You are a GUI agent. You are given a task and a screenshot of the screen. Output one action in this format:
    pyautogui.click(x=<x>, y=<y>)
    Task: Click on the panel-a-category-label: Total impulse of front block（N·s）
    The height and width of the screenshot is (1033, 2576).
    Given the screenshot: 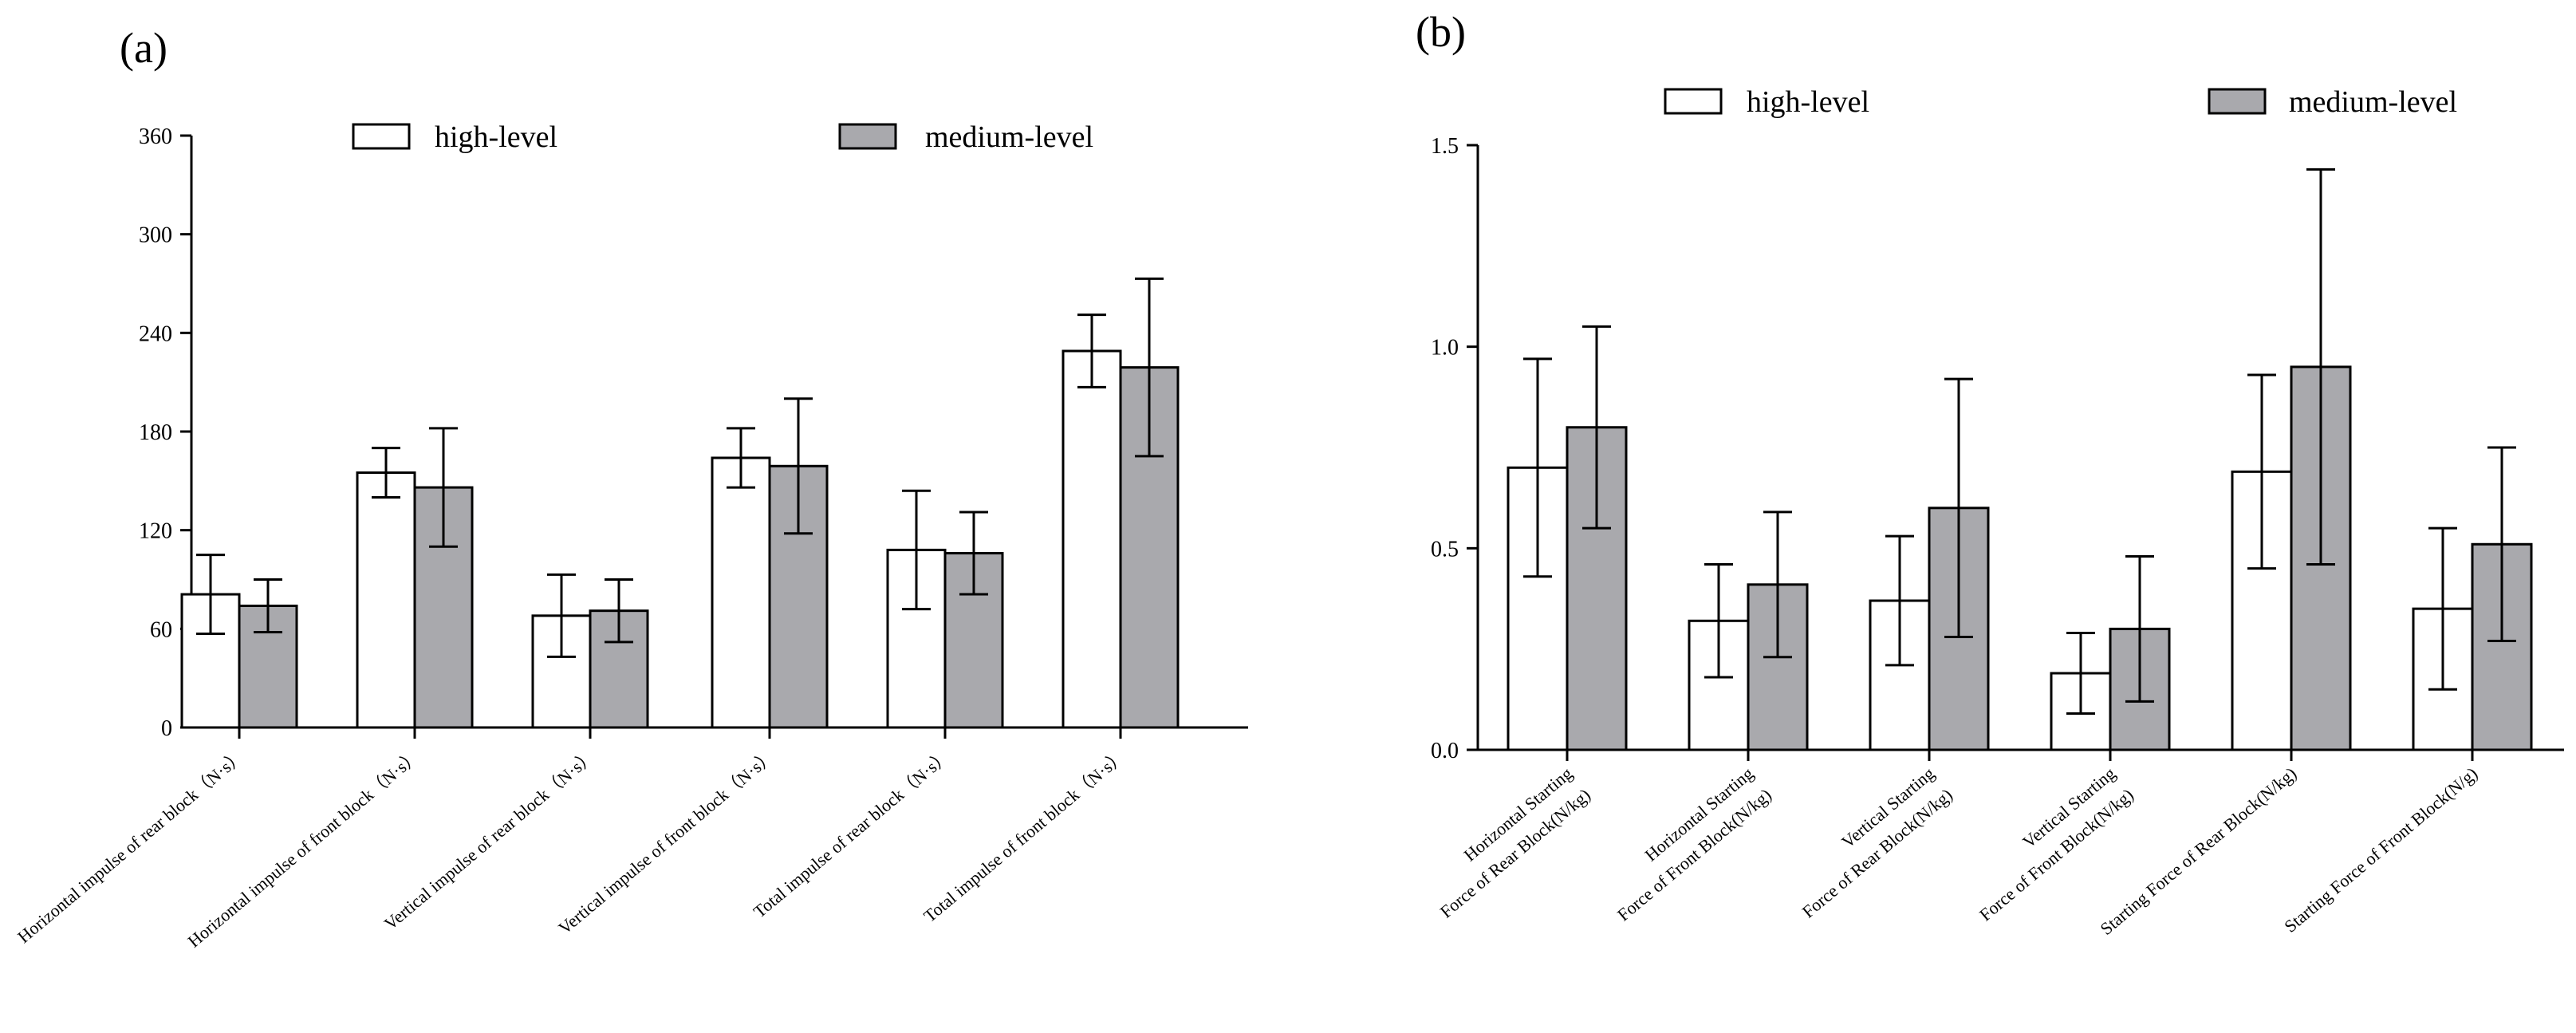 What is the action you would take?
    pyautogui.click(x=1024, y=836)
    